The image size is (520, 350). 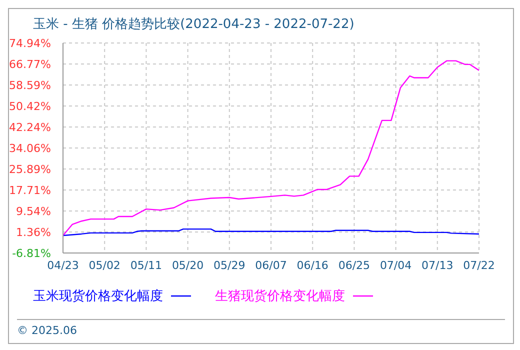 I want to click on y-tick-label: 58.59%, so click(x=30, y=85).